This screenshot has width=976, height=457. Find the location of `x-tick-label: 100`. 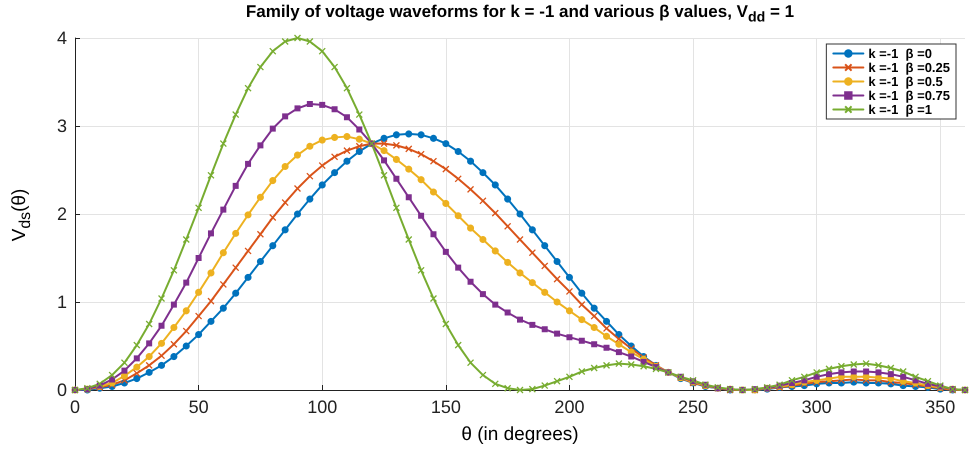

x-tick-label: 100 is located at coordinates (322, 407).